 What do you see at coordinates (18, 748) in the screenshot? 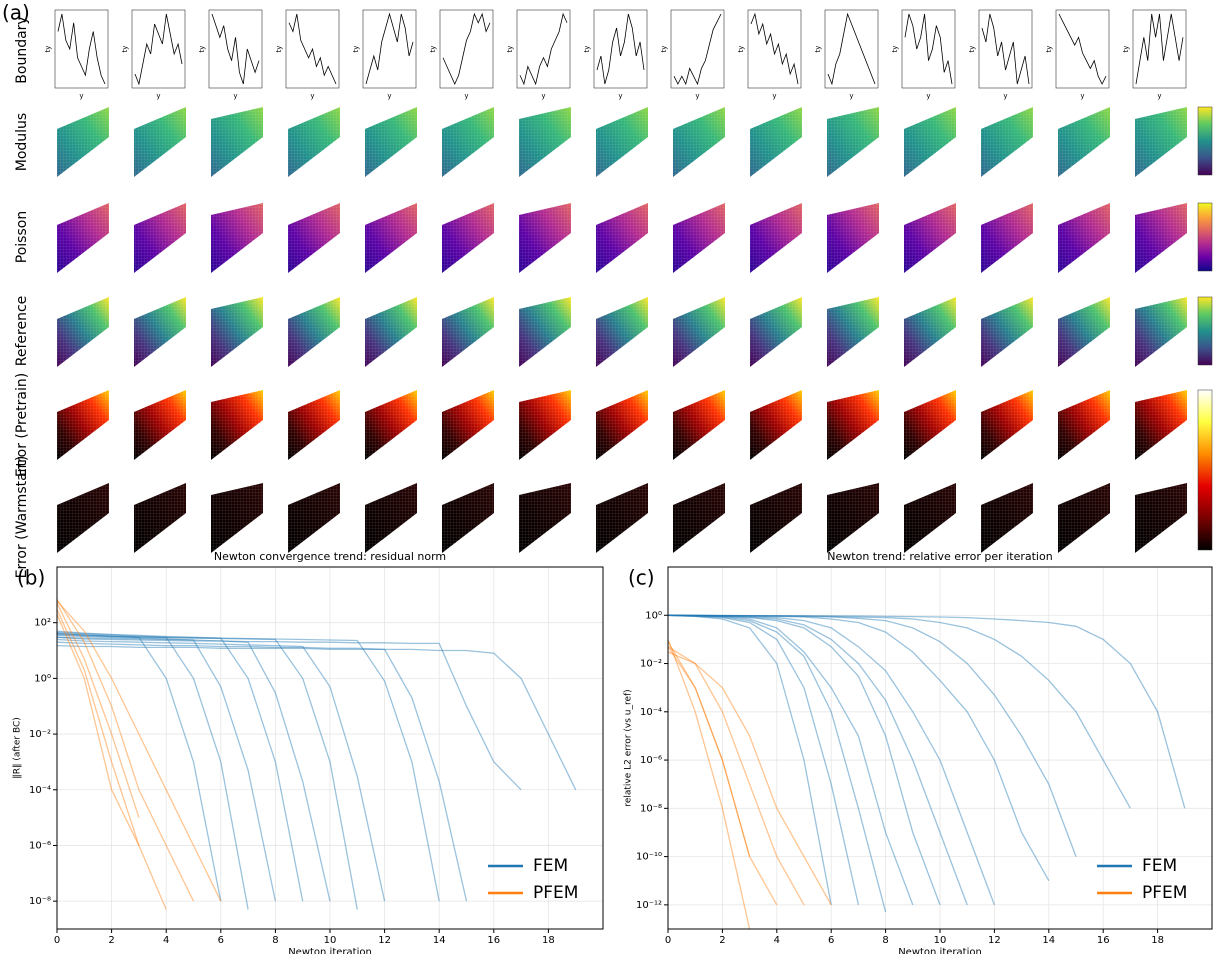
I see `y-axis-label: ‖R‖ (after BC)` at bounding box center [18, 748].